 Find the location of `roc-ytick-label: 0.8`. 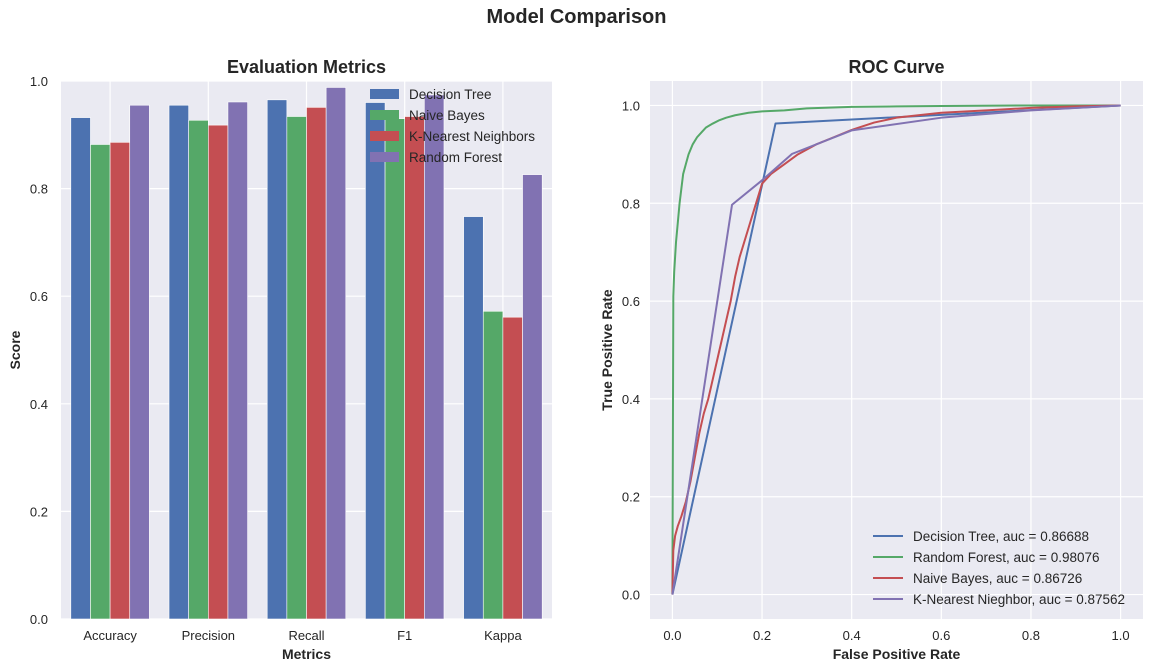

roc-ytick-label: 0.8 is located at coordinates (631, 203).